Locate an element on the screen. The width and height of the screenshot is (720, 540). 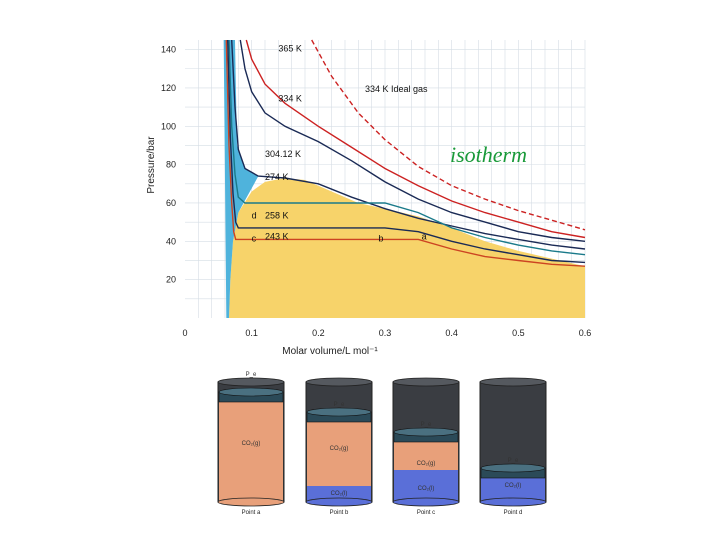
curve-label: 274 K is located at coordinates (277, 177).